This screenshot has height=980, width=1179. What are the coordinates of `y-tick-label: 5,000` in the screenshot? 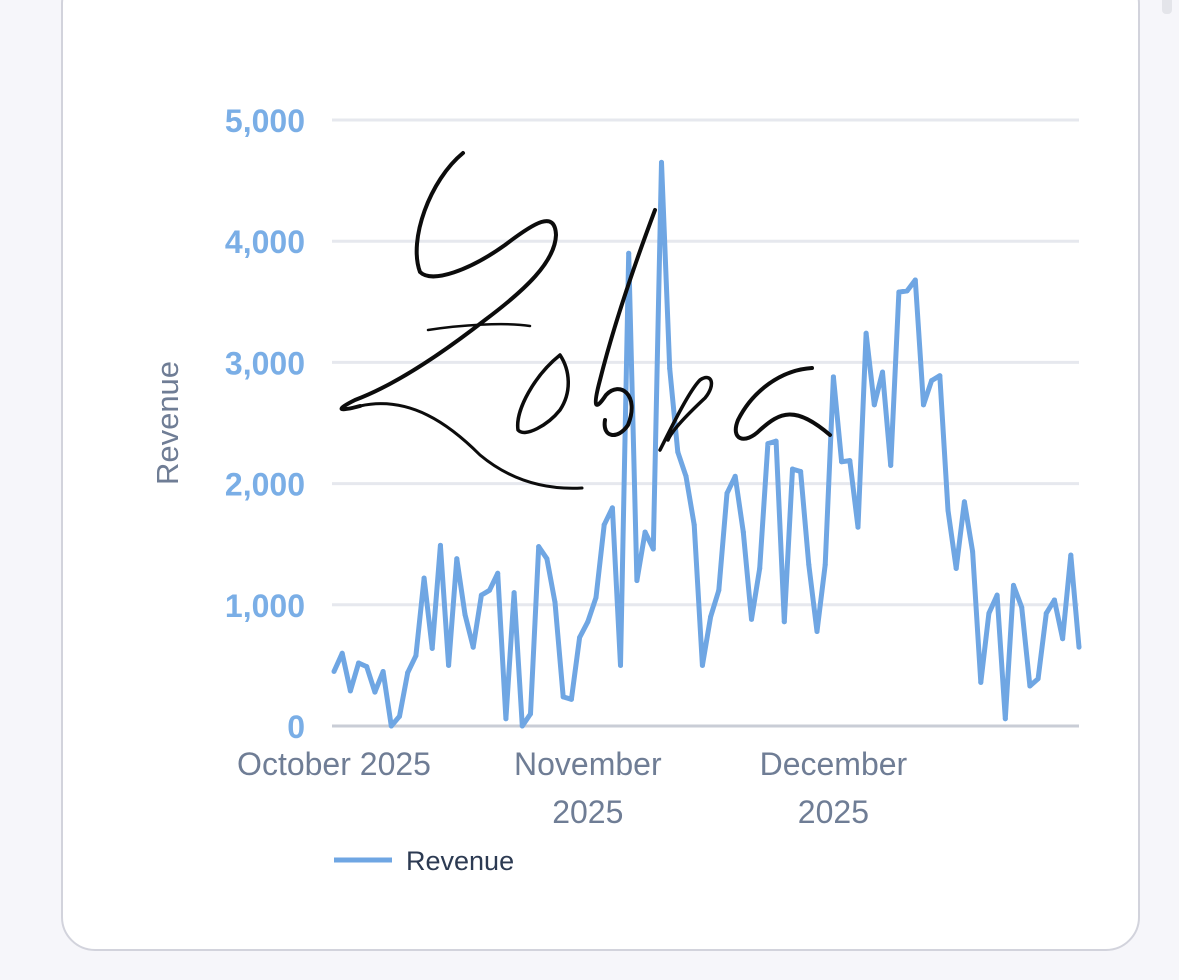 It's located at (265, 121).